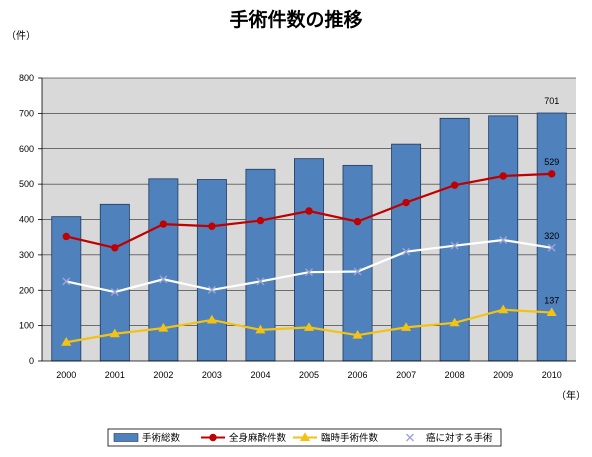 The width and height of the screenshot is (592, 457). What do you see at coordinates (163, 375) in the screenshot?
I see `x-tick-label: 2002` at bounding box center [163, 375].